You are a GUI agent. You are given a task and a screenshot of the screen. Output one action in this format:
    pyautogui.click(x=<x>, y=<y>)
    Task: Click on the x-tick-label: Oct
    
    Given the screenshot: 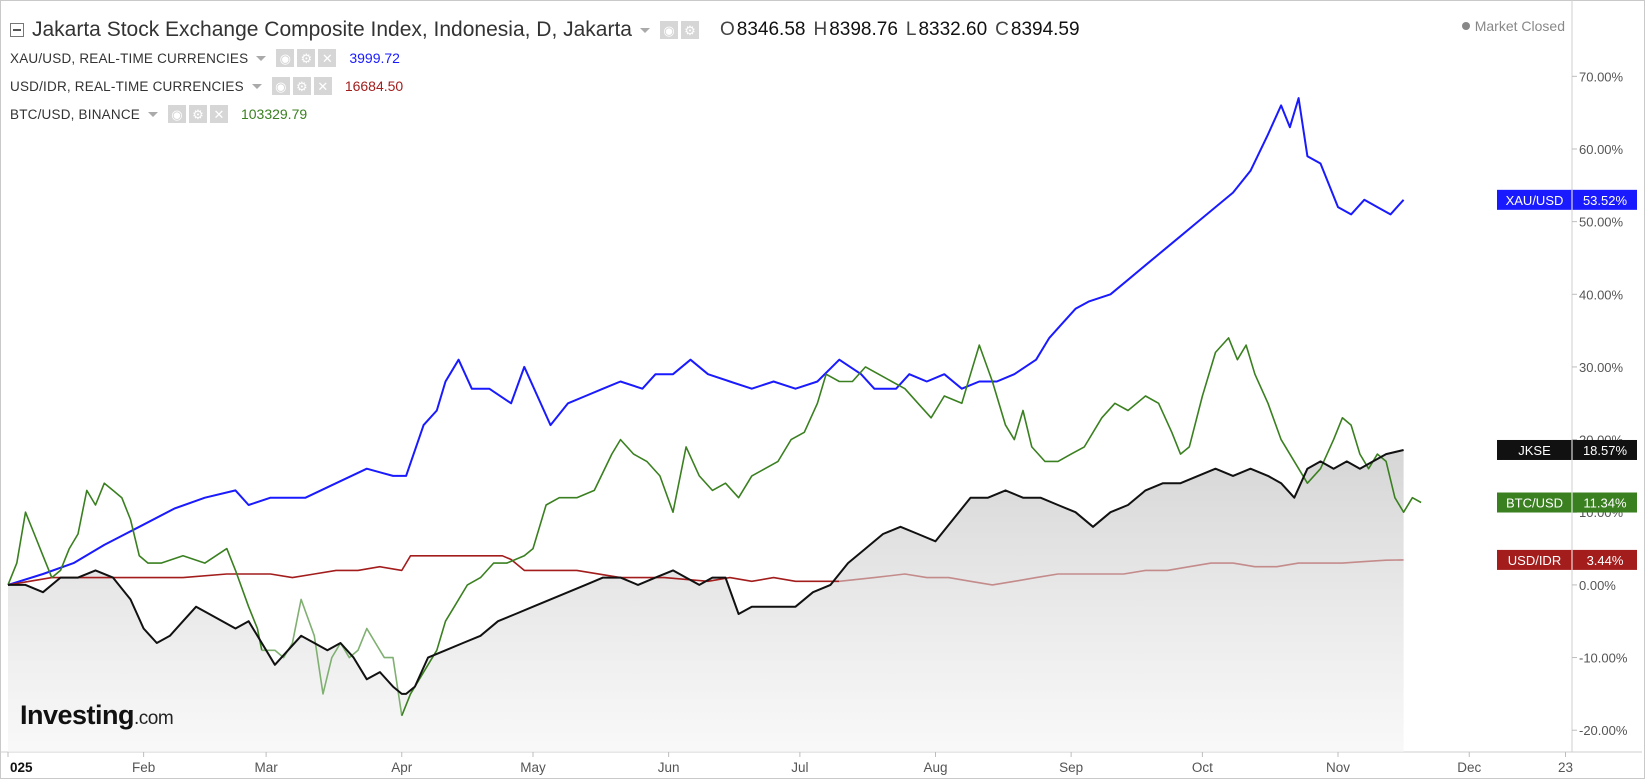 What is the action you would take?
    pyautogui.click(x=1202, y=767)
    